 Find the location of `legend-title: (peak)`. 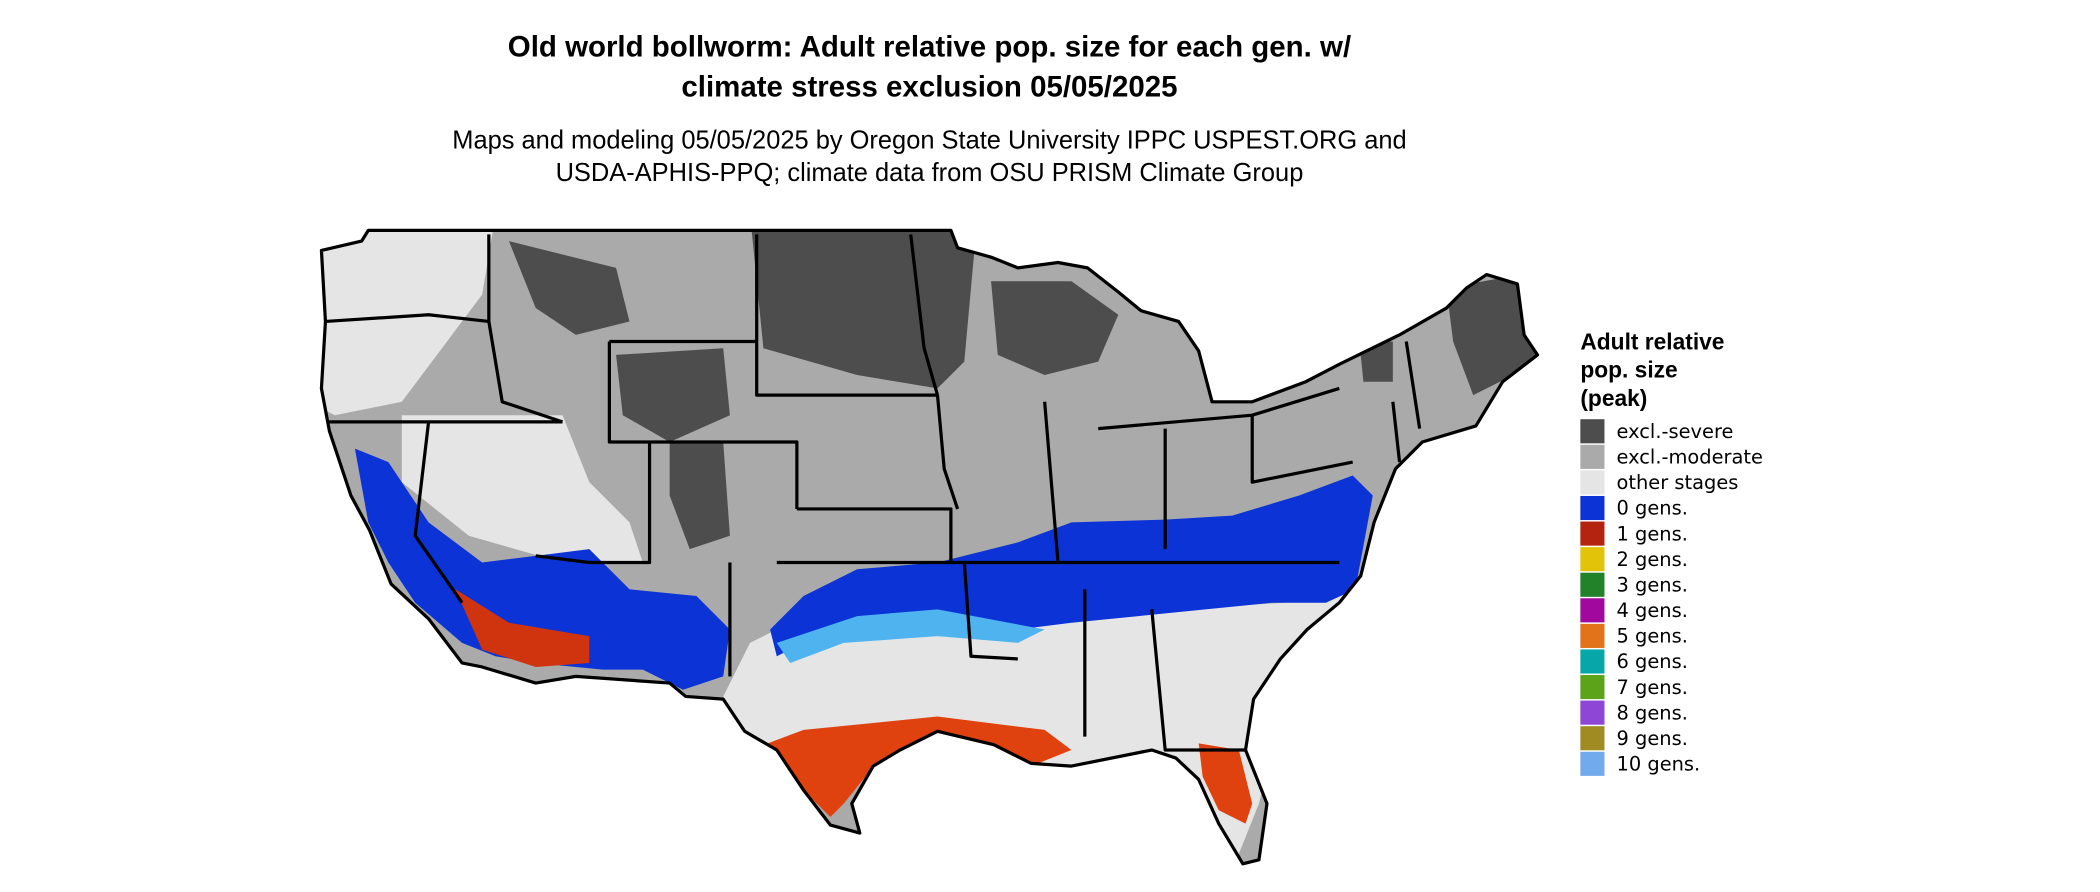

legend-title: (peak) is located at coordinates (1613, 398).